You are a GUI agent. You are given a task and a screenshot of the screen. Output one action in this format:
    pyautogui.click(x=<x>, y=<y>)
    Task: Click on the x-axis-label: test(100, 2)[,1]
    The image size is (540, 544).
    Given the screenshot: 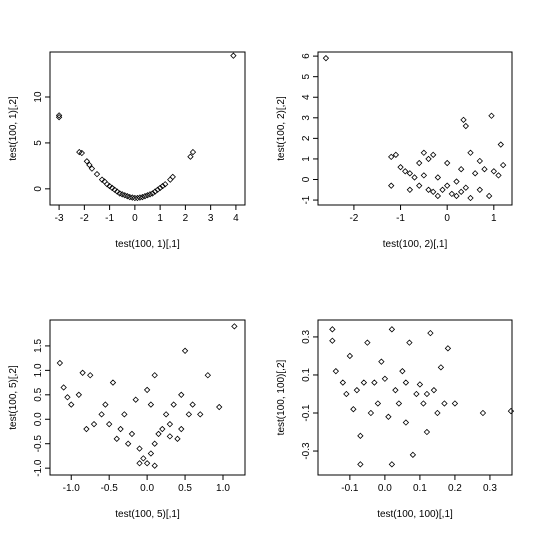 What is the action you would take?
    pyautogui.click(x=415, y=244)
    